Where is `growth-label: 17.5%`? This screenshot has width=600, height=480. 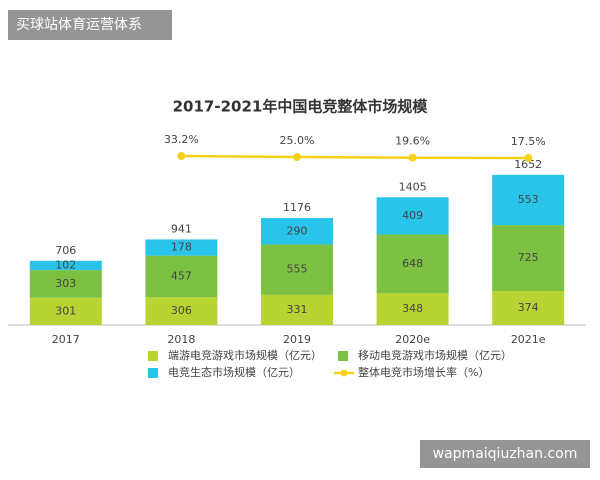
growth-label: 17.5% is located at coordinates (528, 141).